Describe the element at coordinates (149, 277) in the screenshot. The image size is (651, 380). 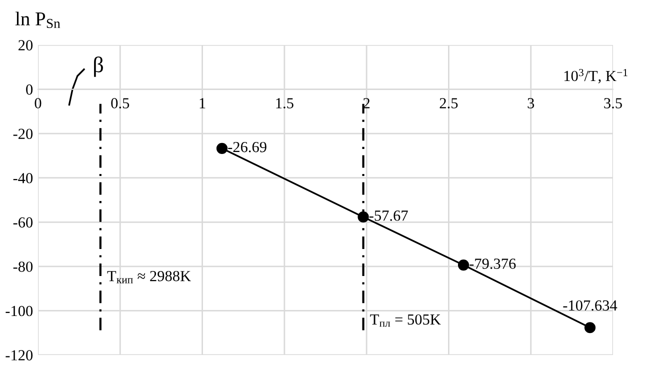
I see `annotation: T$_{кип}$ ≈ 2988K` at that location.